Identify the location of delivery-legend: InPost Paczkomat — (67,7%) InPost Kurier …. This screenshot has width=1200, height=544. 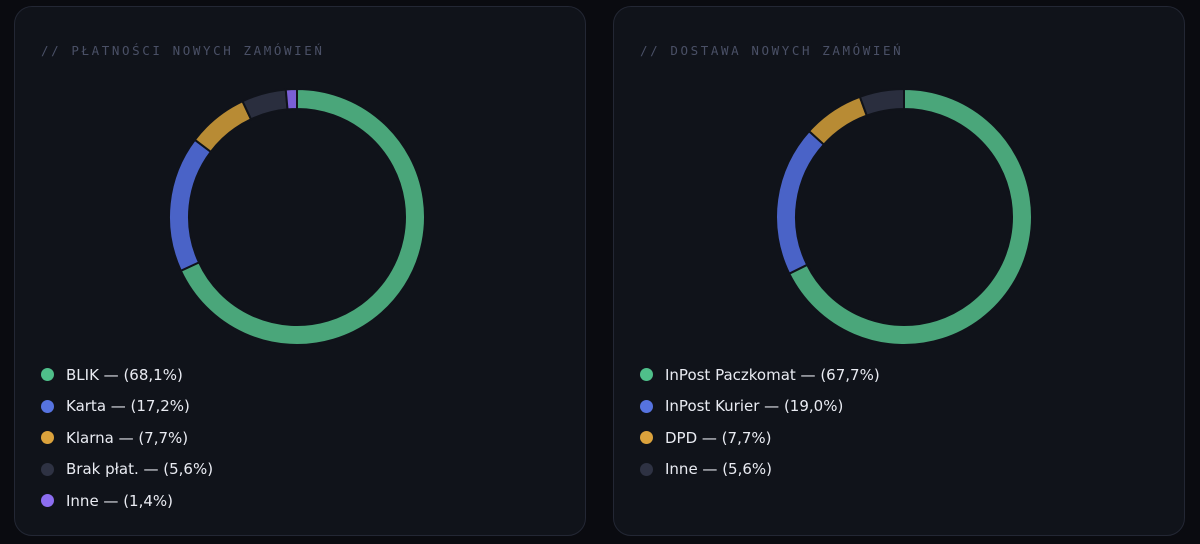
(760, 422).